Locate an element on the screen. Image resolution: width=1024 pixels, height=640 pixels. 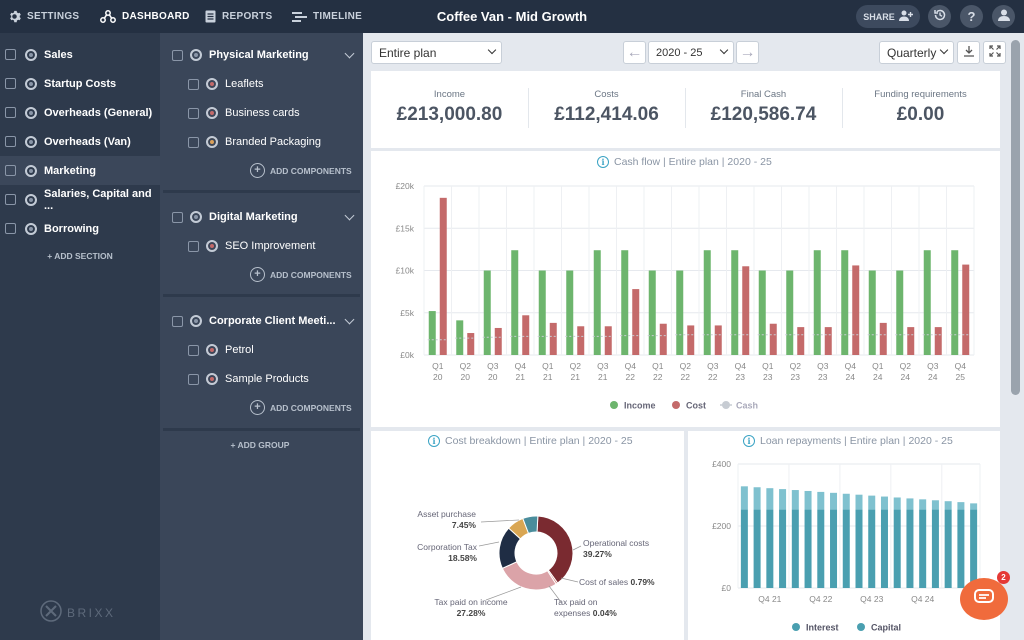
x-tick-label: Q4 23 is located at coordinates (871, 599).